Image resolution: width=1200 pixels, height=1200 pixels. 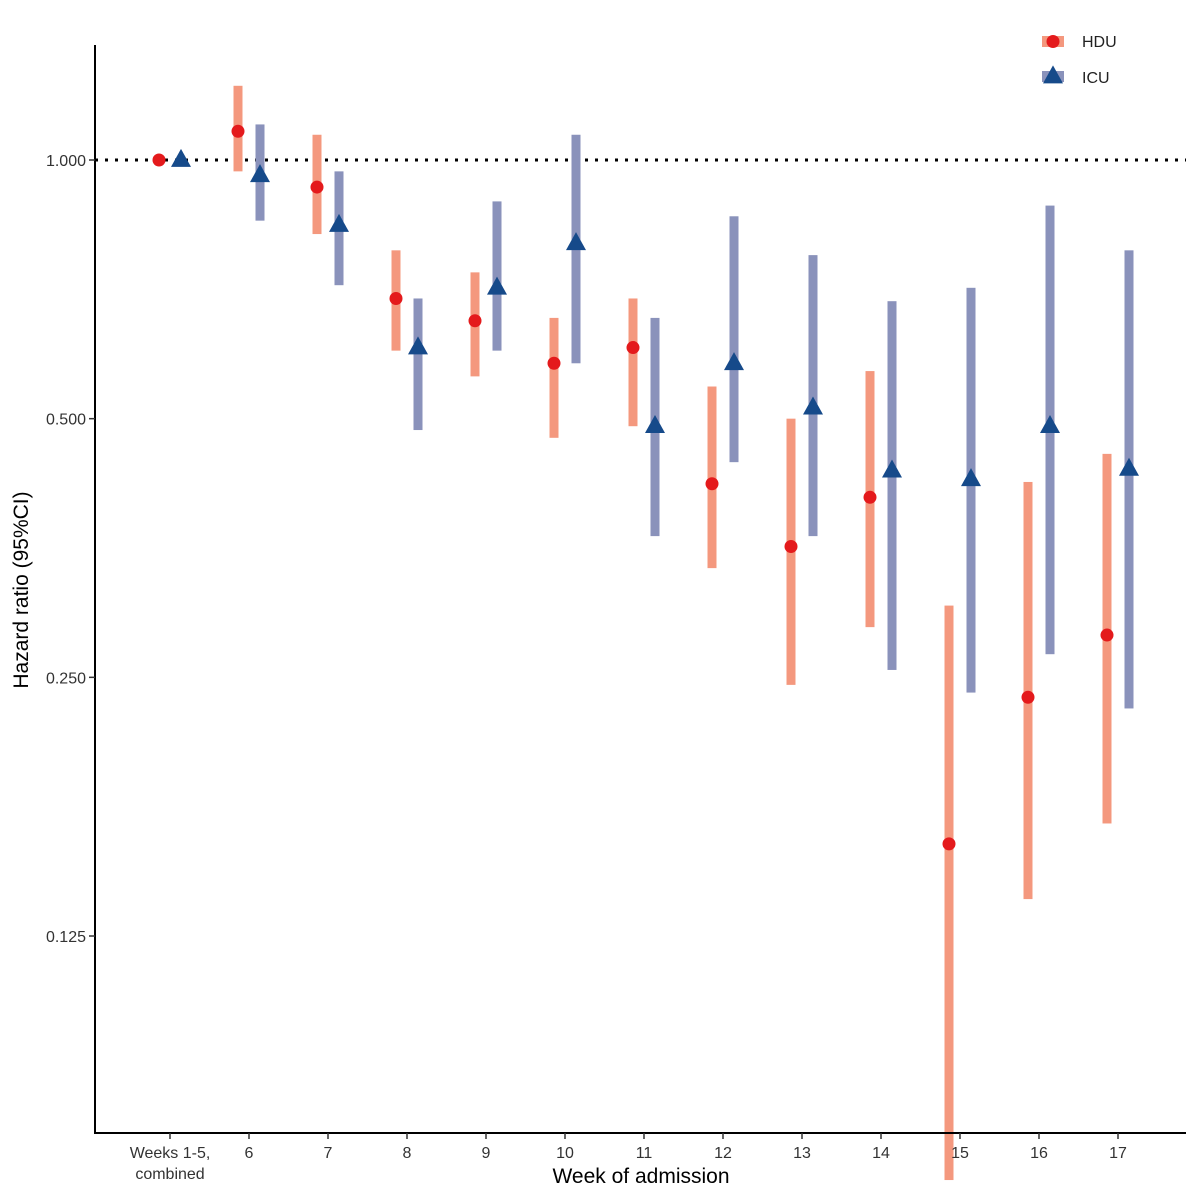 What do you see at coordinates (1118, 1153) in the screenshot?
I see `x-tick-label: 17` at bounding box center [1118, 1153].